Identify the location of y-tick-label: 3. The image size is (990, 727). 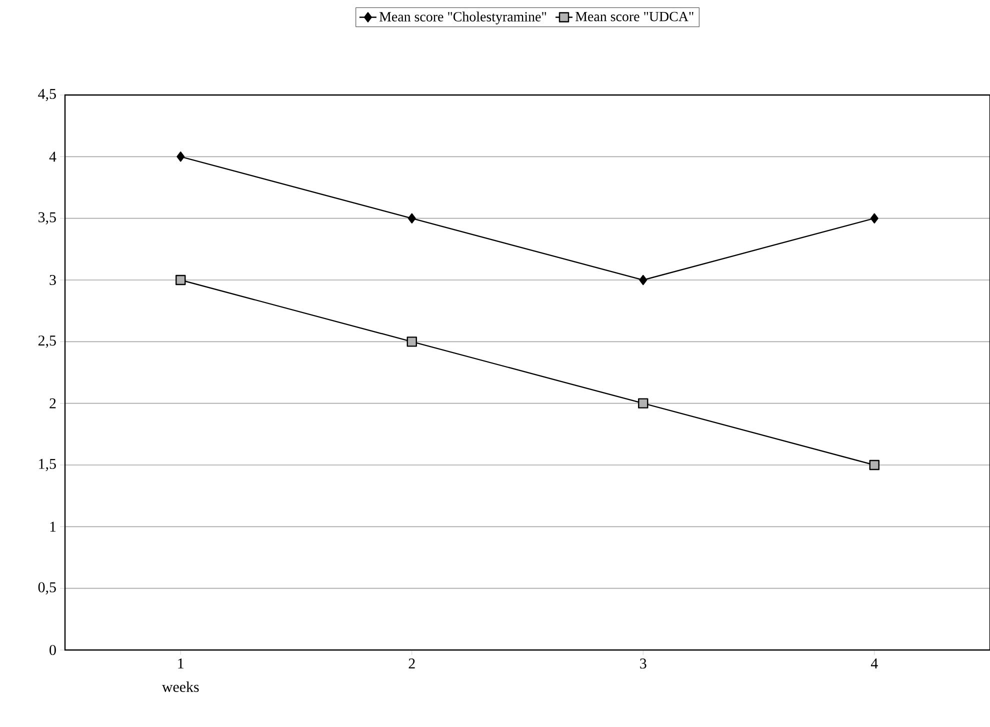
(53, 280).